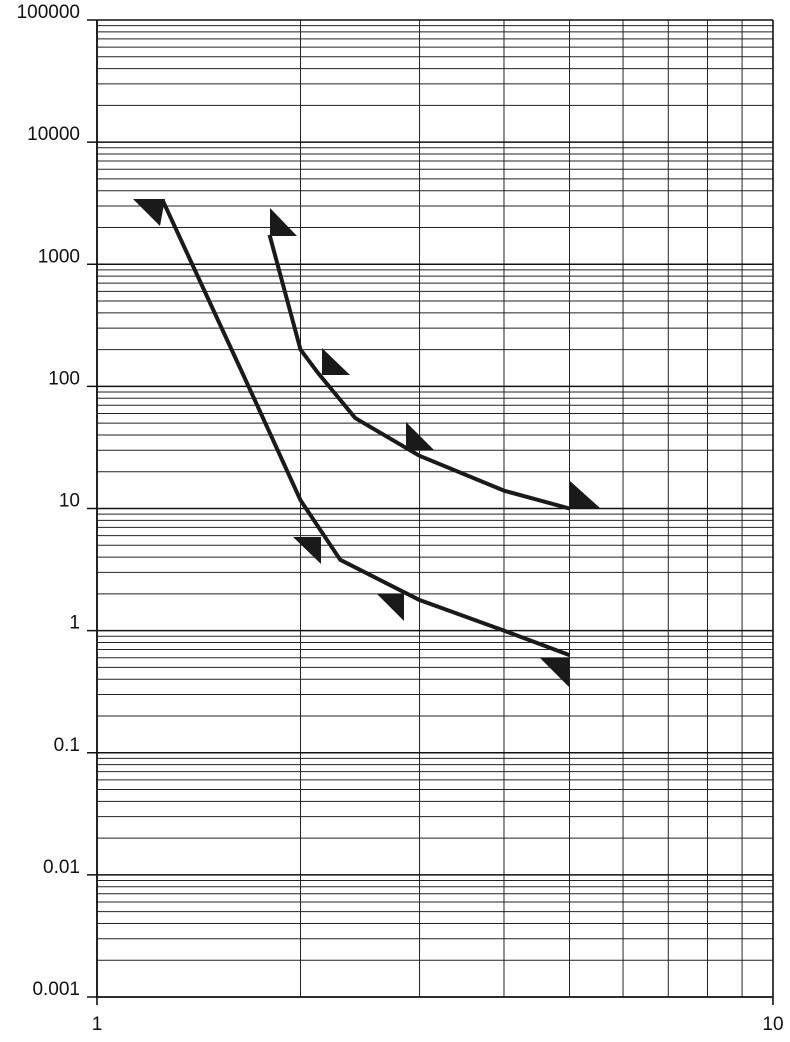 The image size is (790, 1042). What do you see at coordinates (64, 378) in the screenshot?
I see `y-tick-label: 100` at bounding box center [64, 378].